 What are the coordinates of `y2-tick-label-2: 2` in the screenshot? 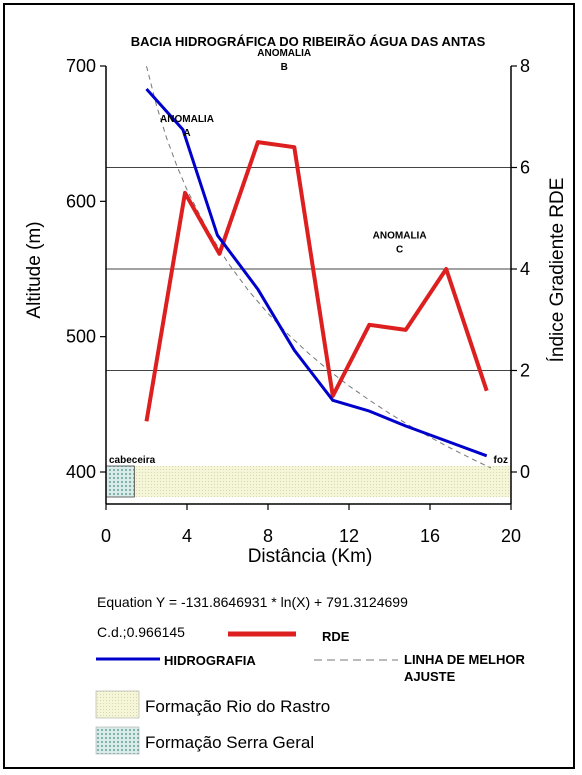 It's located at (525, 371).